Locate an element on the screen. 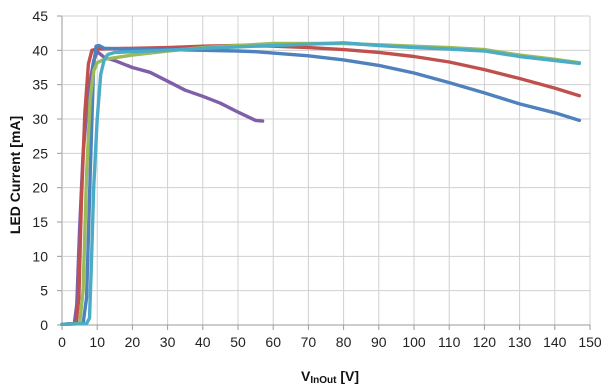 The image size is (601, 391). y-tick-label: 35 is located at coordinates (40, 85).